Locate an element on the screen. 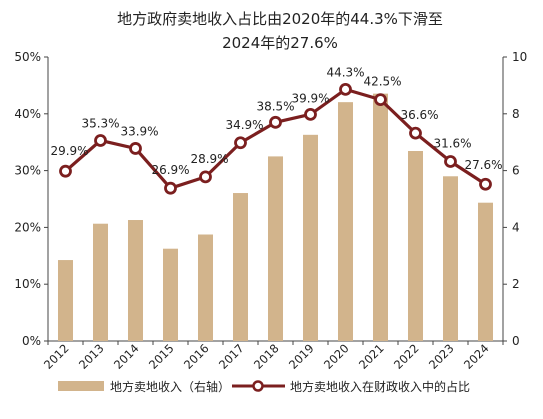 This screenshot has width=543, height=419. legend-bar-swatch is located at coordinates (81, 386).